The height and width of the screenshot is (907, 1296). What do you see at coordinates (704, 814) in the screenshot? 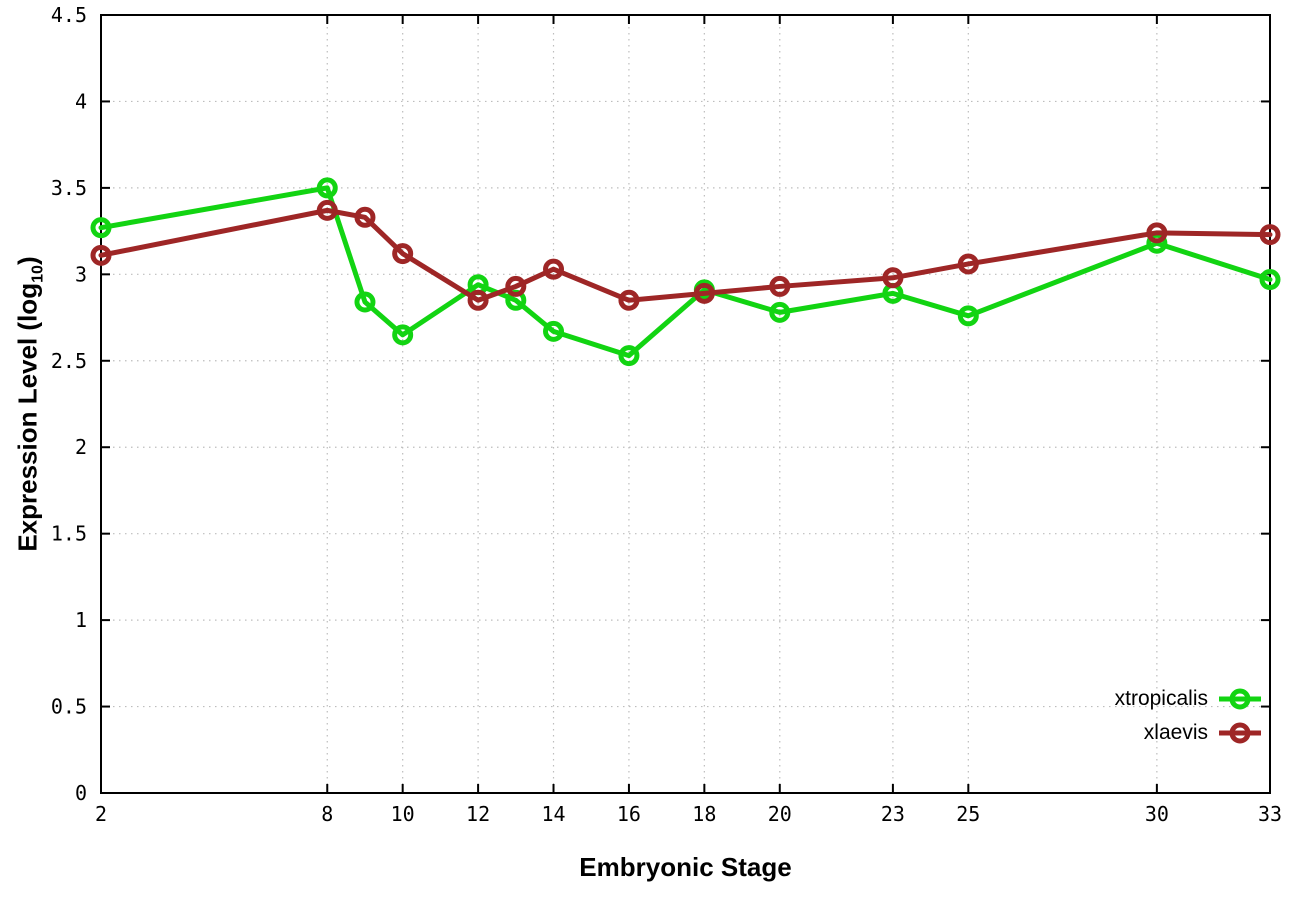
I see `x-tick-label: 18` at bounding box center [704, 814].